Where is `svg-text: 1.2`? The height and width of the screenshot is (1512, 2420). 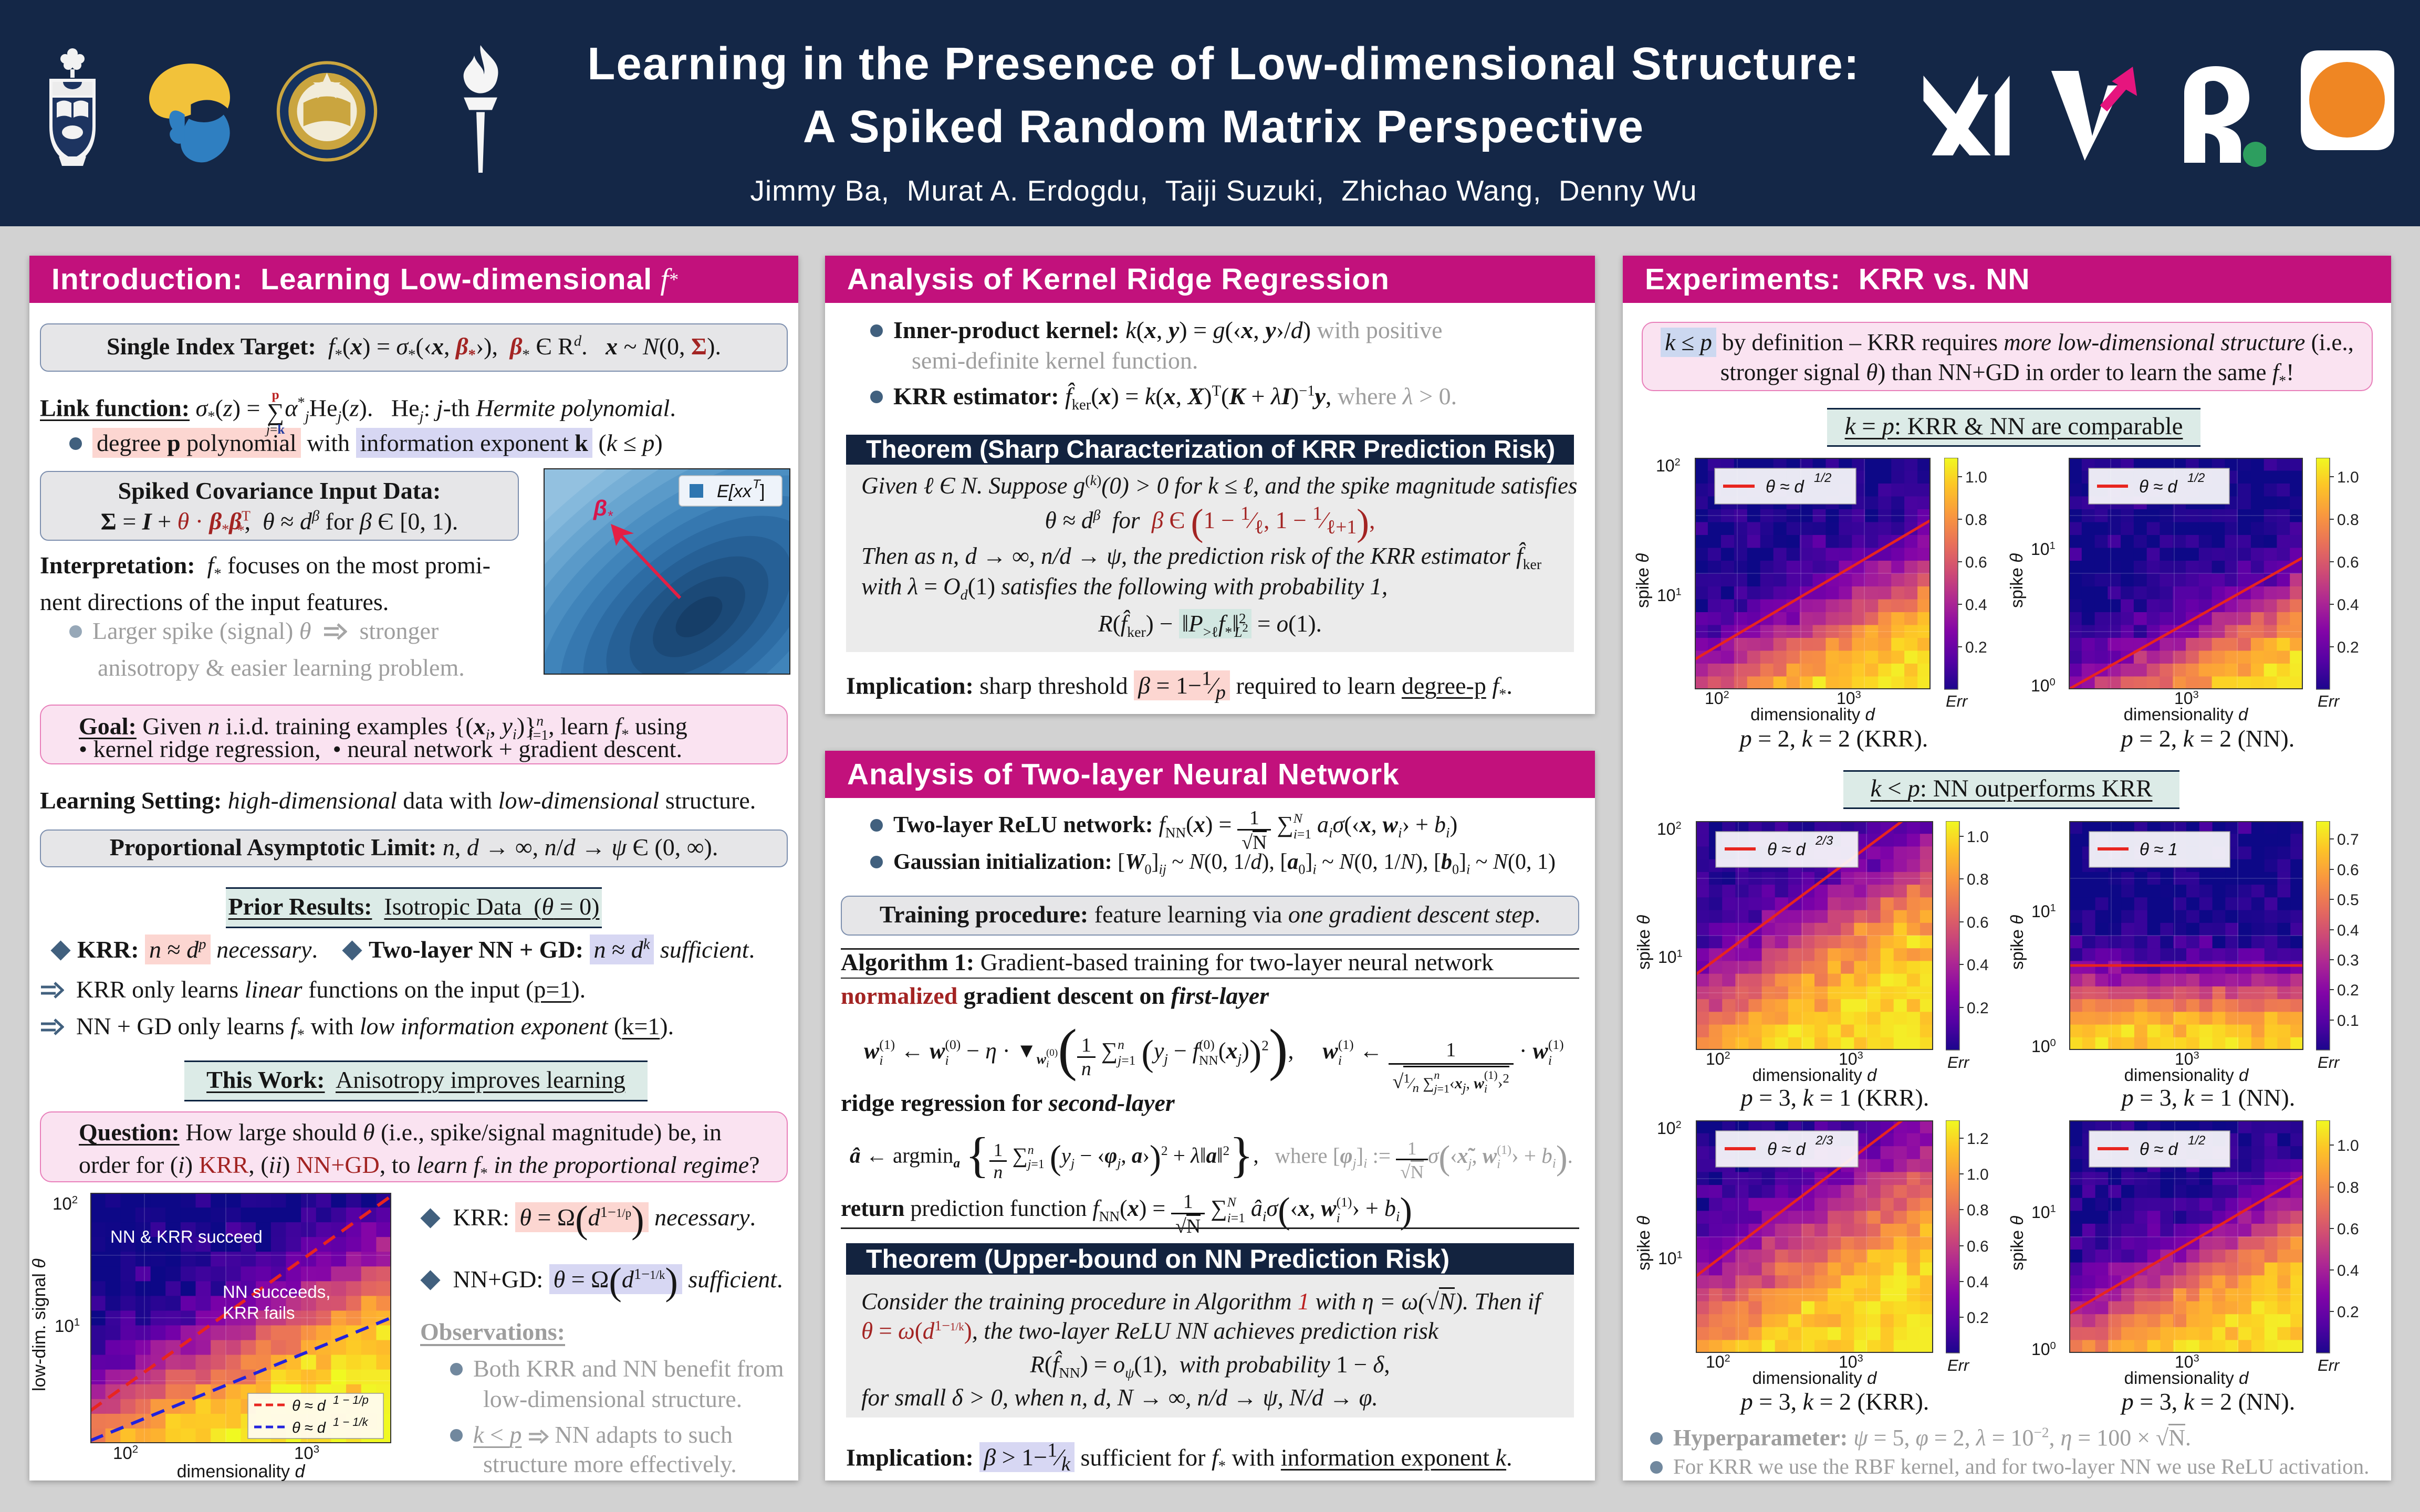 svg-text: 1.2 is located at coordinates (1978, 1139).